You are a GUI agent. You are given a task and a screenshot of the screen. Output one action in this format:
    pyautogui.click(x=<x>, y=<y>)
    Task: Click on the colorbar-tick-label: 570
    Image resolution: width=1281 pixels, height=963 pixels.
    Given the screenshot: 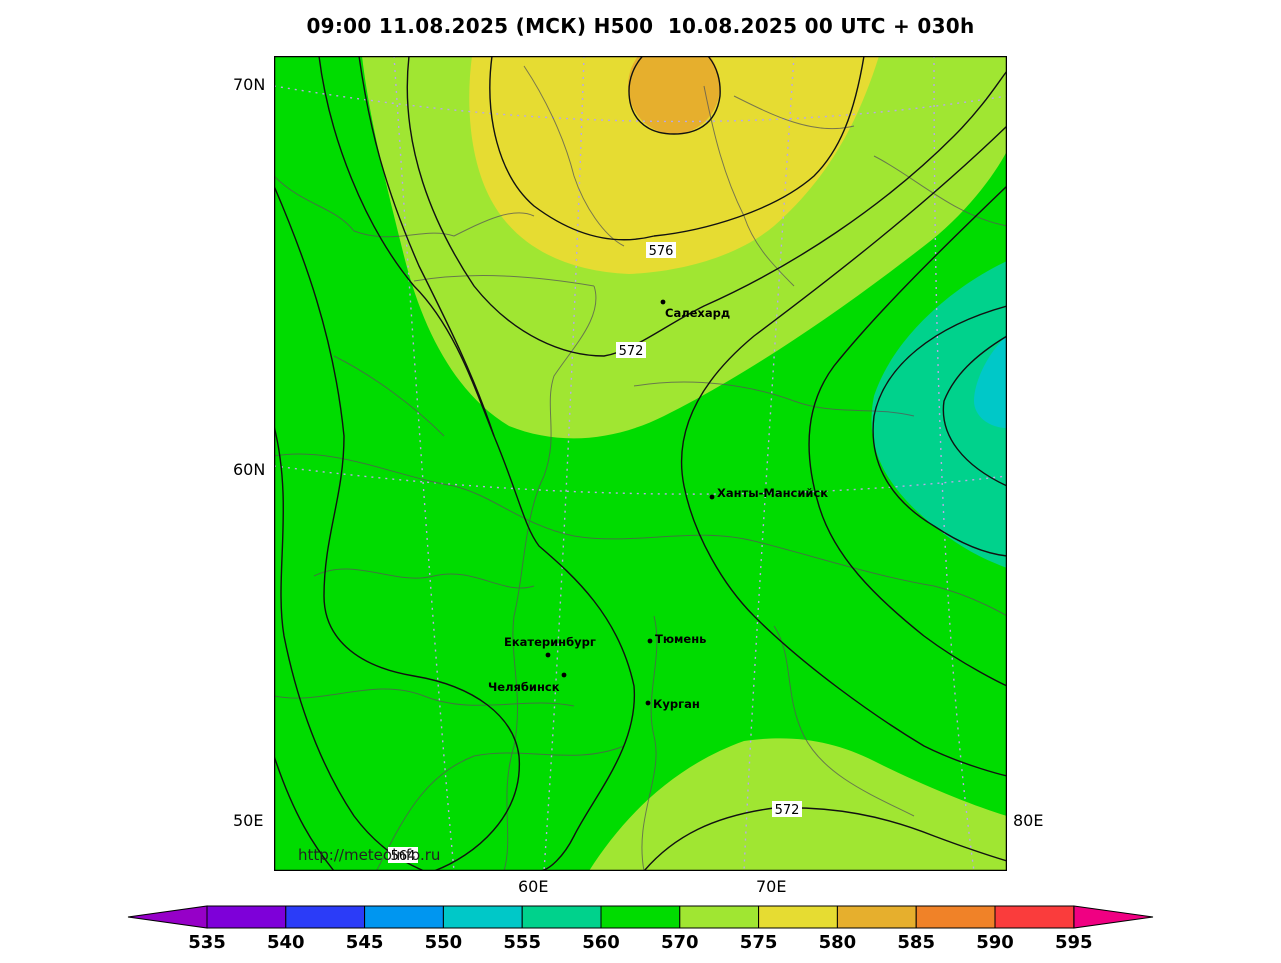 What is the action you would take?
    pyautogui.click(x=680, y=942)
    